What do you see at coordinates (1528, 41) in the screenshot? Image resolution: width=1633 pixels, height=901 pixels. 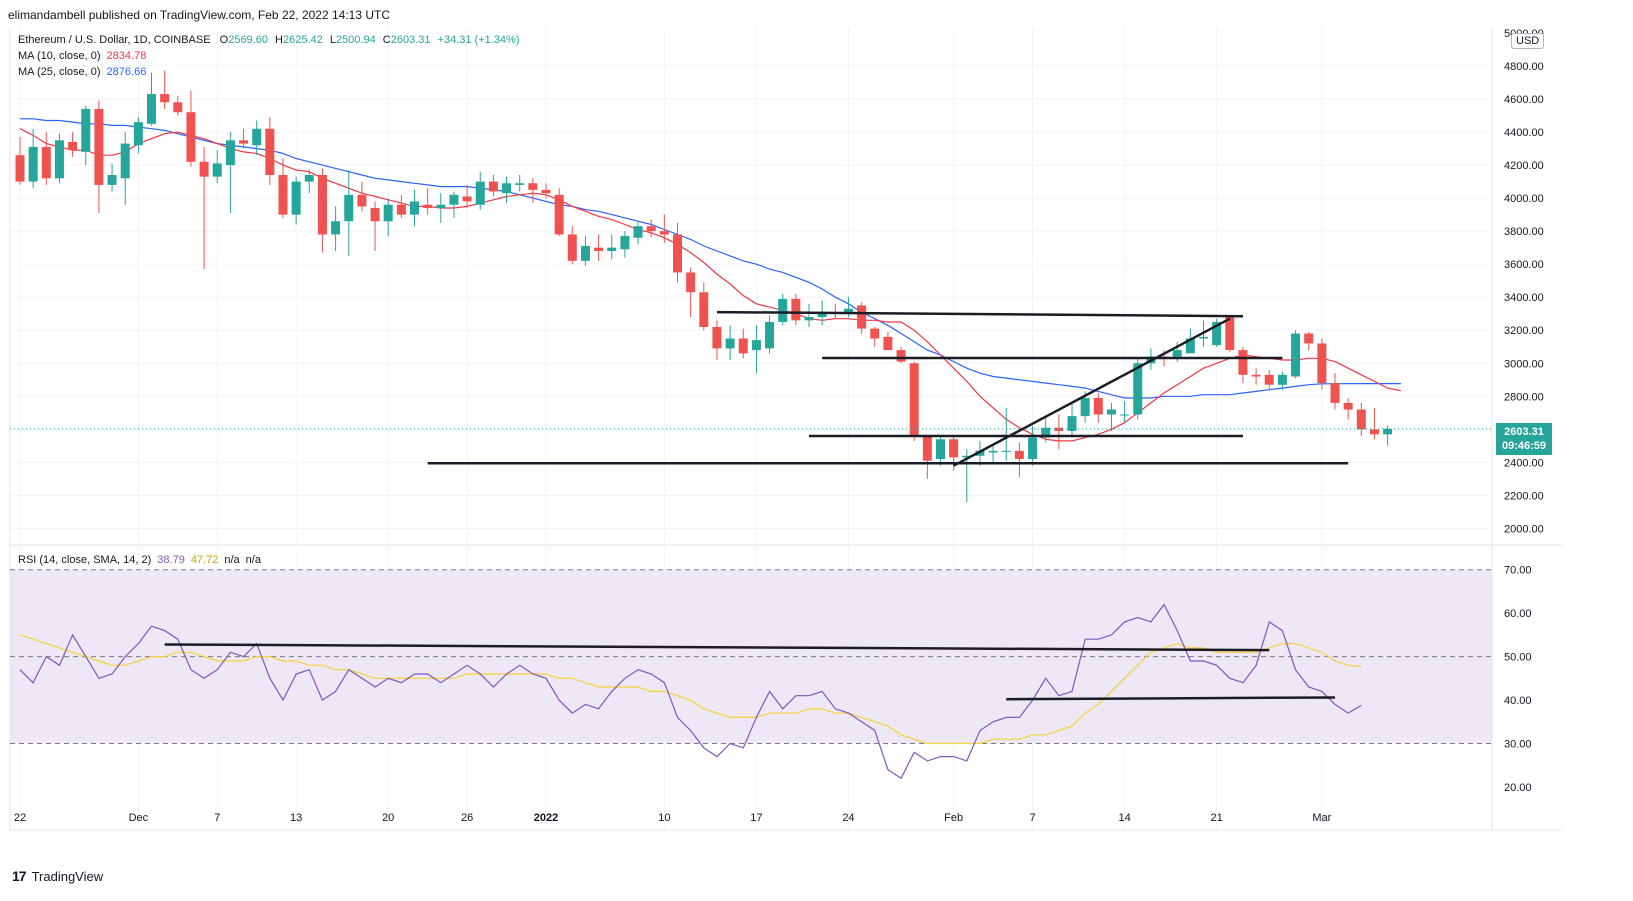 I see `currency-button: USD` at bounding box center [1528, 41].